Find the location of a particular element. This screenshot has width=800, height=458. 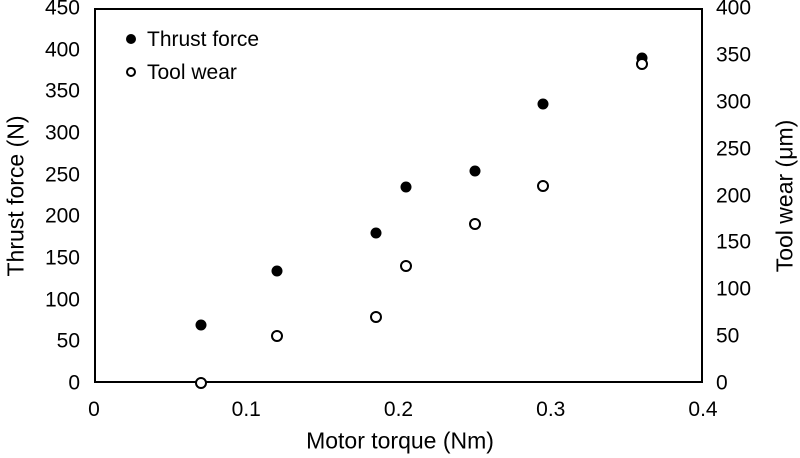

y-axis-left-title: Thrust force (N) is located at coordinates (15, 196).